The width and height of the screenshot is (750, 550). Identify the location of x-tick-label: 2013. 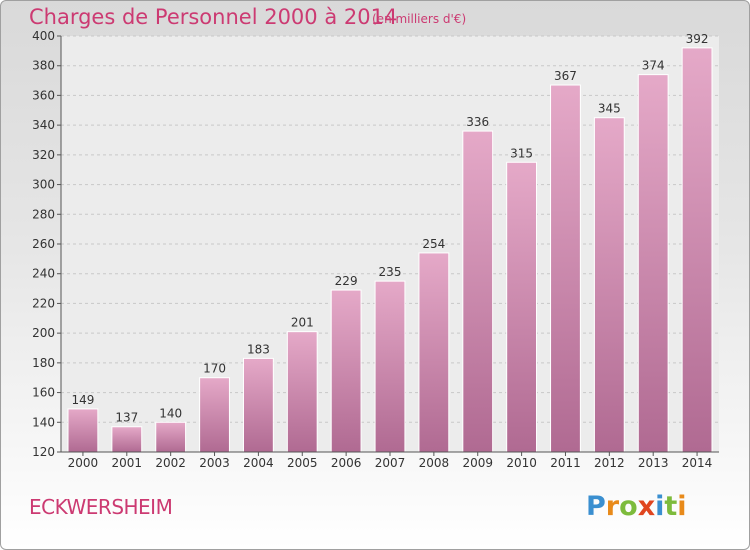
(653, 463).